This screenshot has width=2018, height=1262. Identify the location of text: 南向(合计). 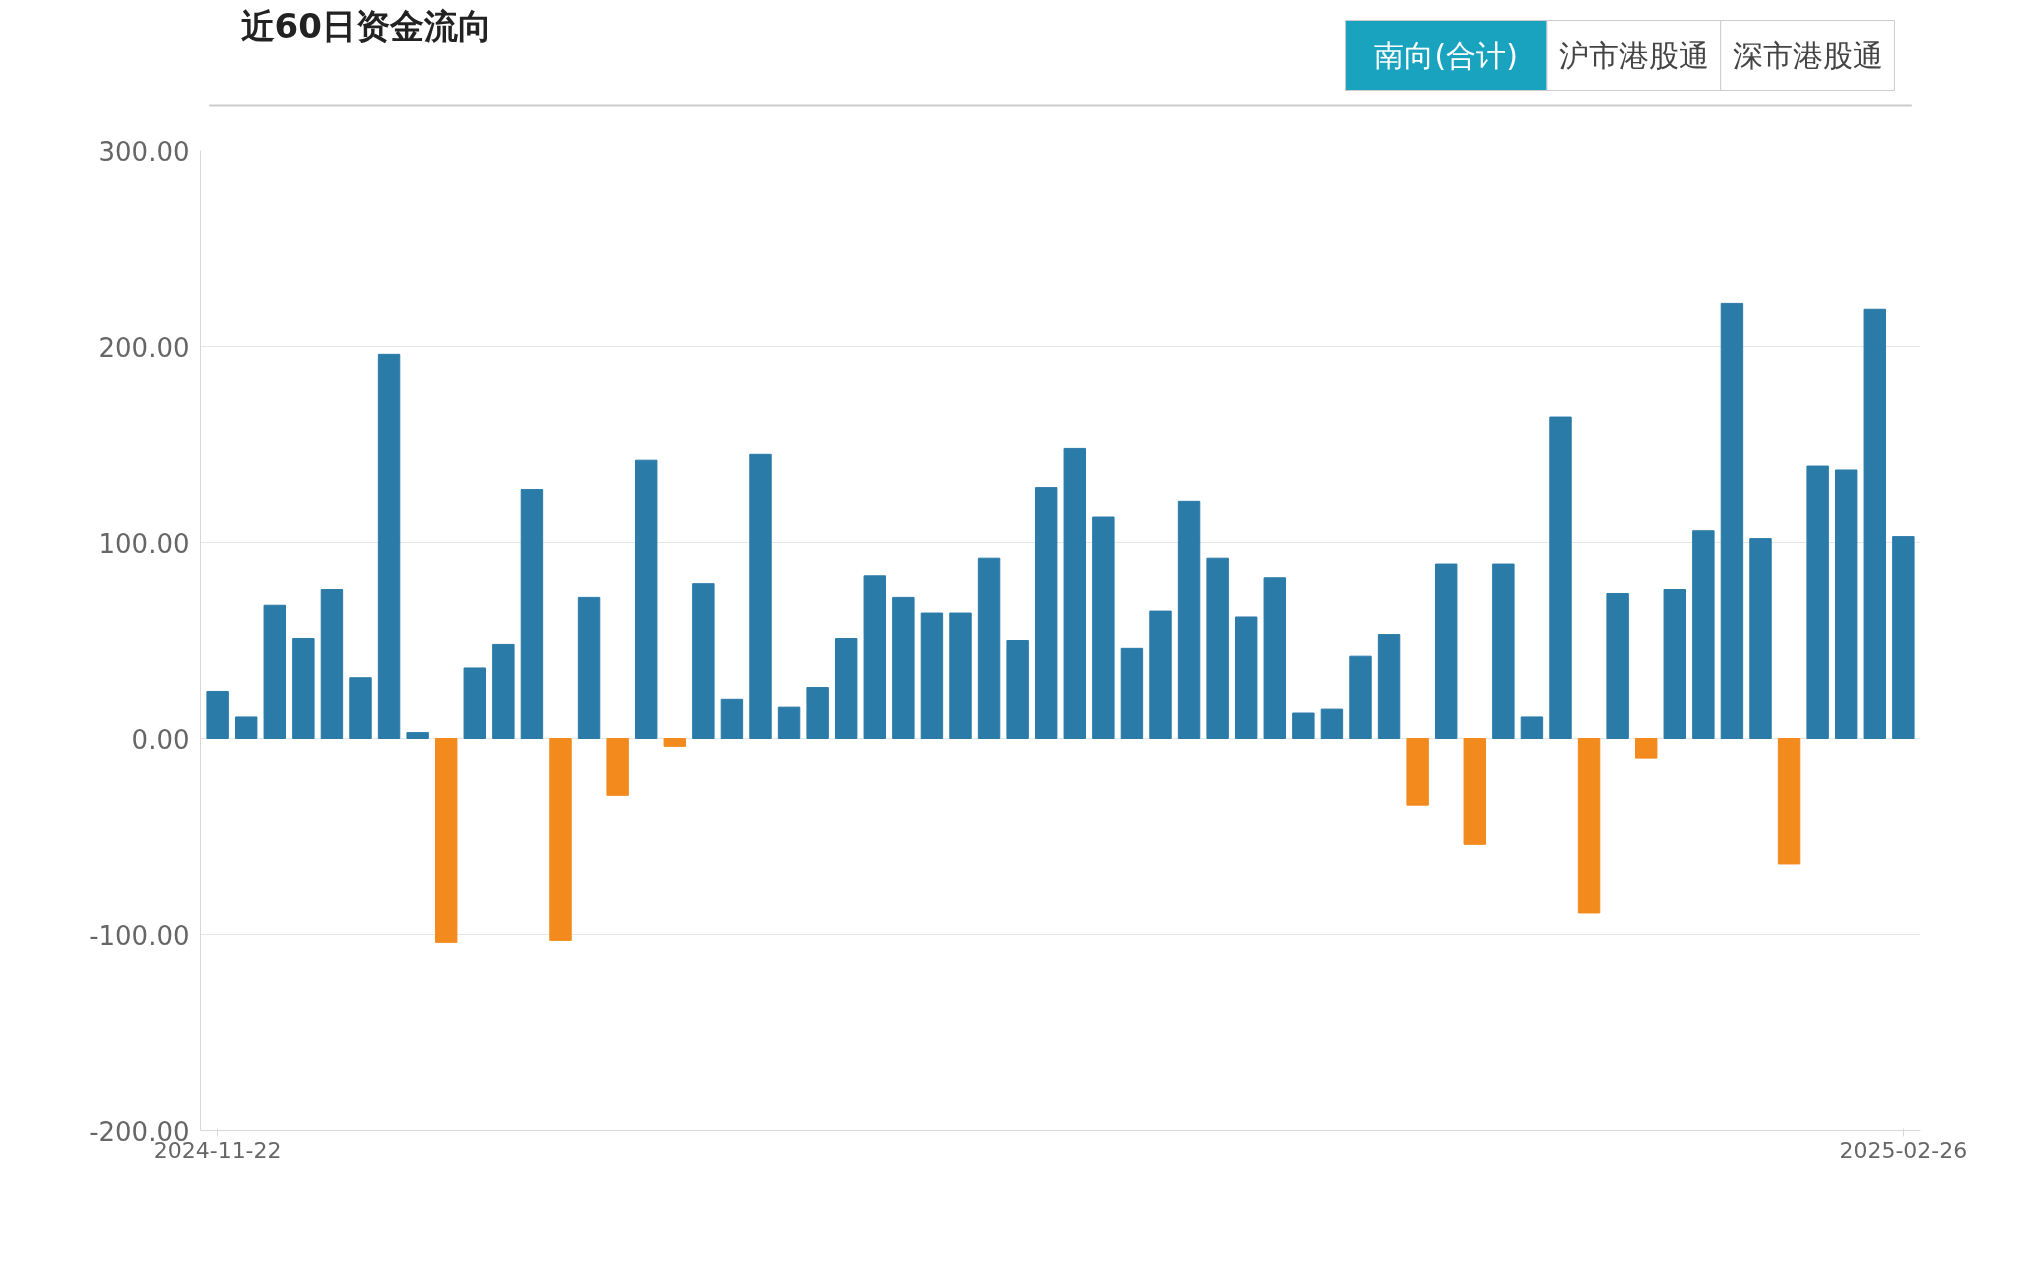
(1446, 55).